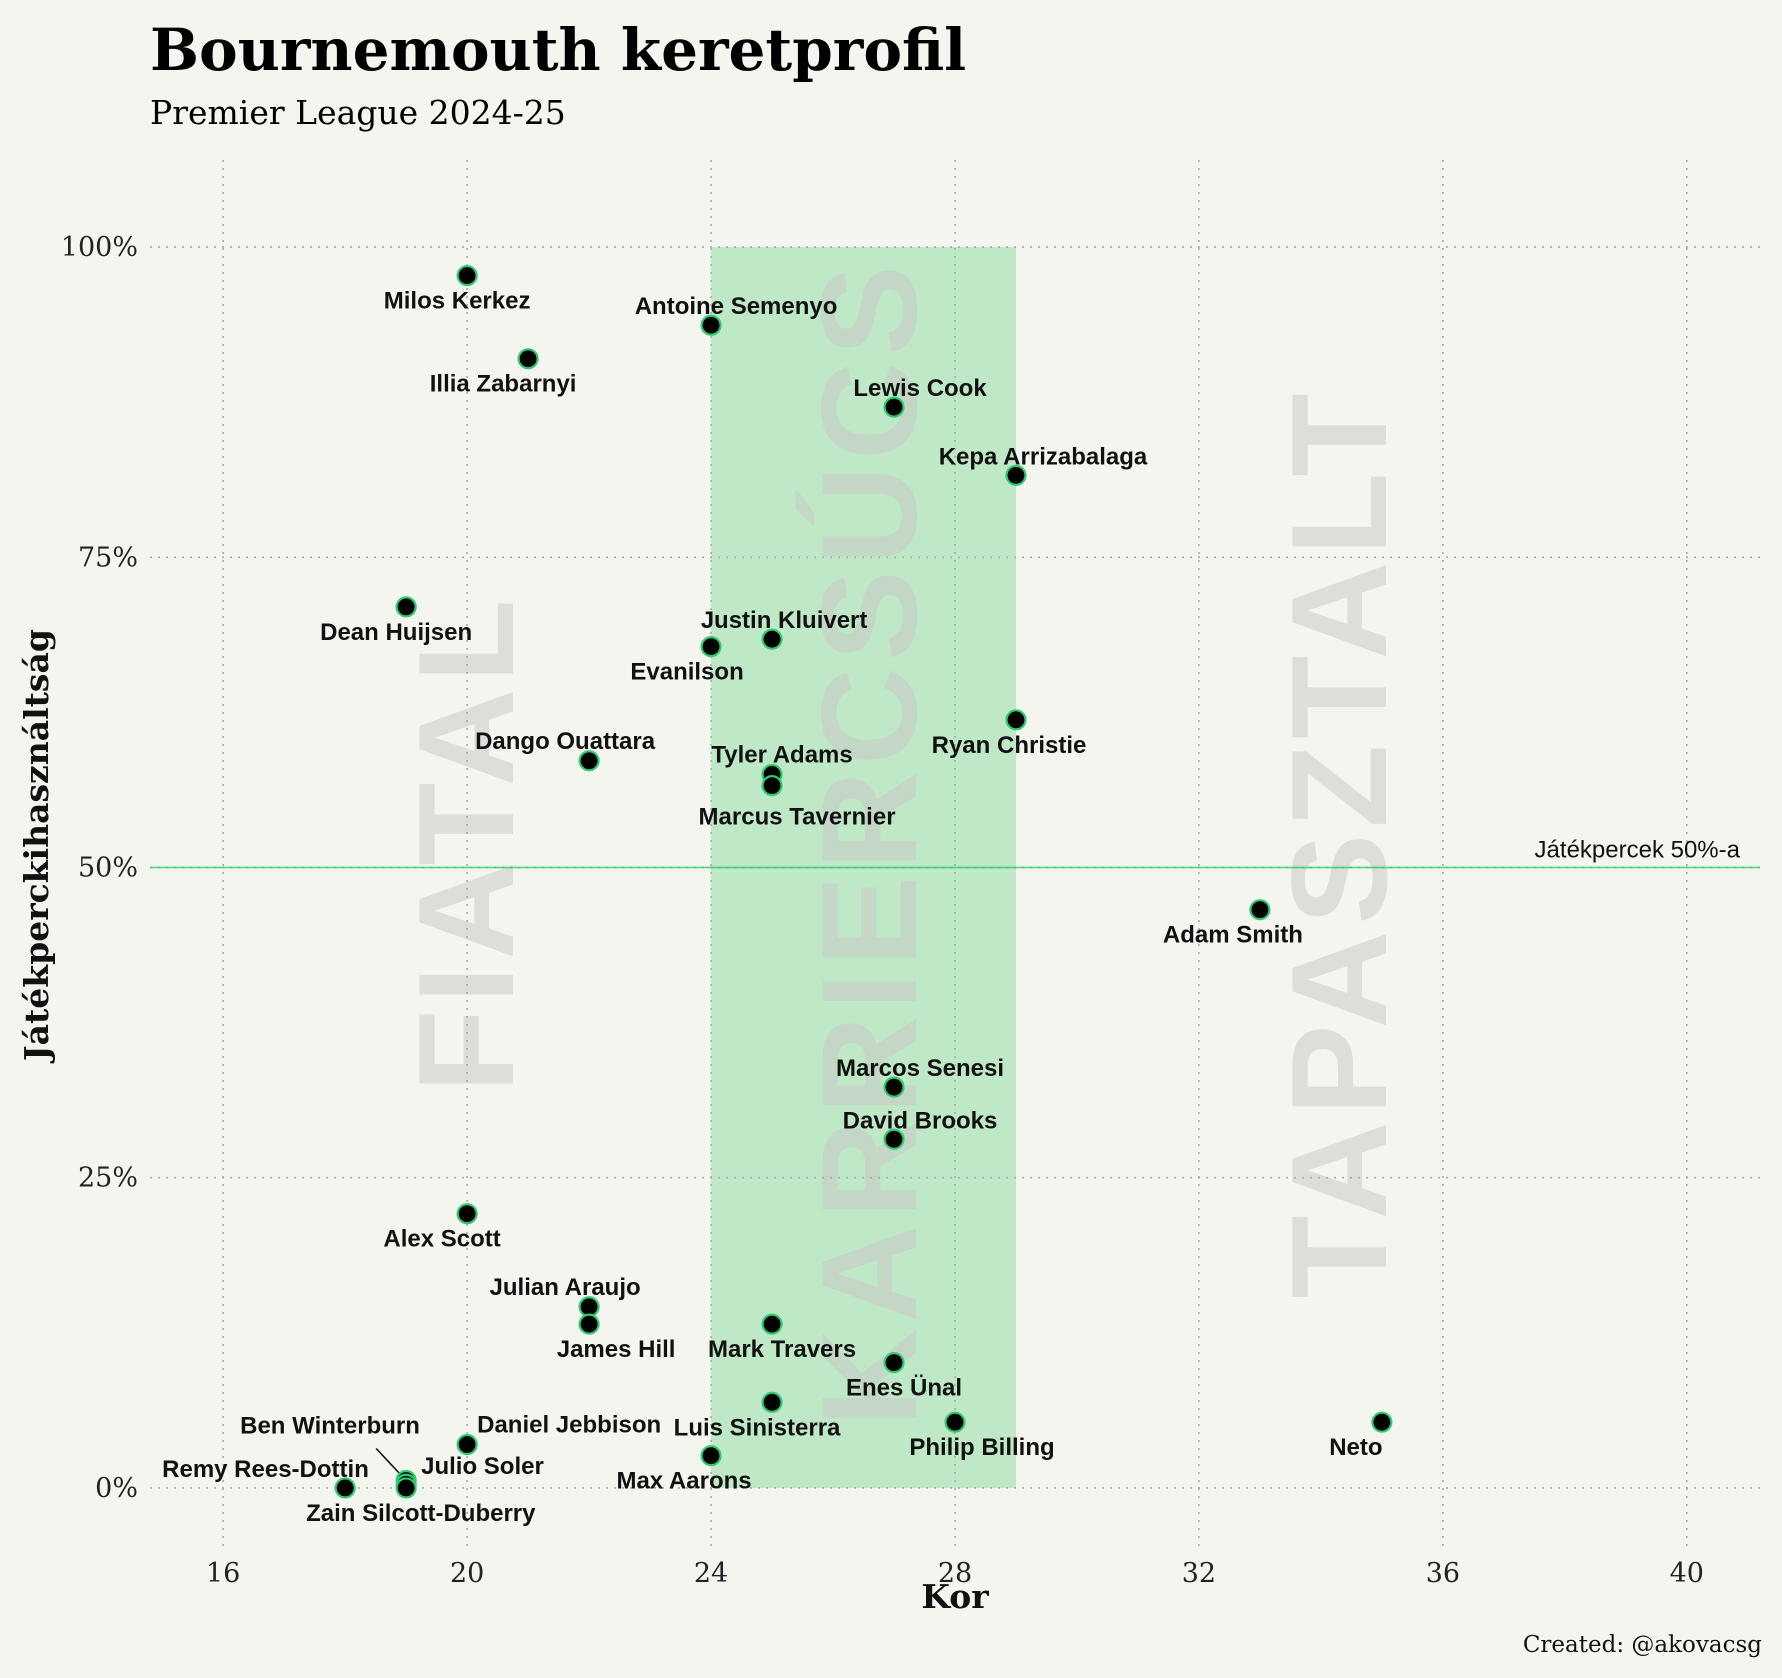 The width and height of the screenshot is (1782, 1678). Describe the element at coordinates (711, 1573) in the screenshot. I see `x-tick-label: 24` at that location.